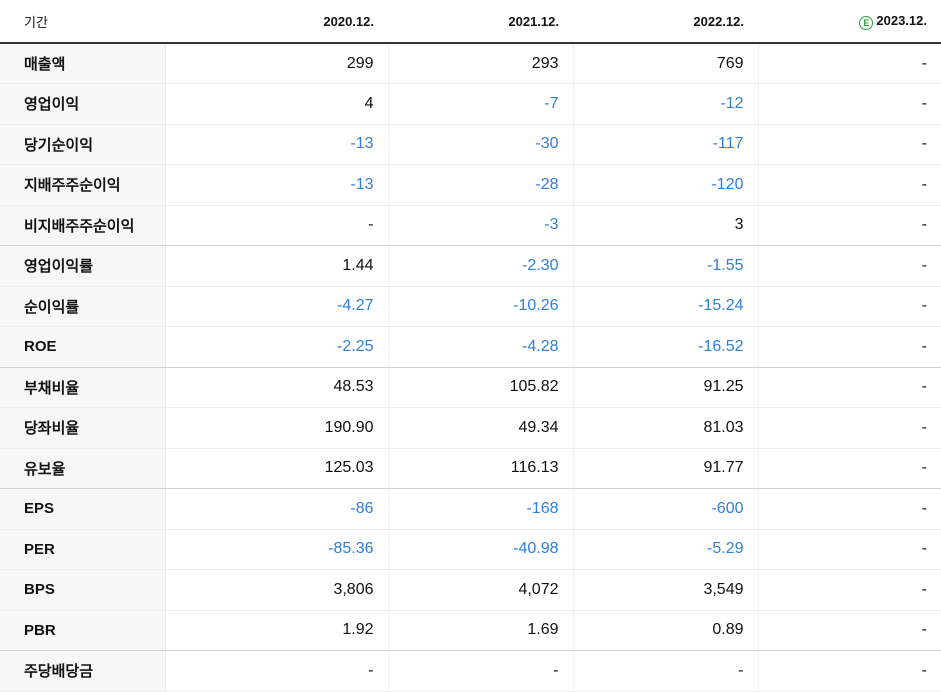 This screenshot has height=692, width=941. I want to click on table-cell: 4, so click(277, 104).